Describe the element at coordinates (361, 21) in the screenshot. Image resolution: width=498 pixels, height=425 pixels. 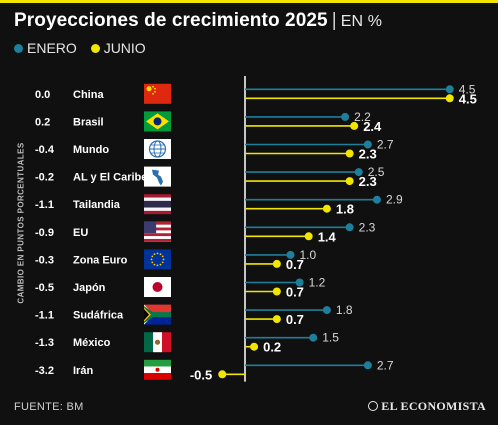
I see `title-unit: EN %` at that location.